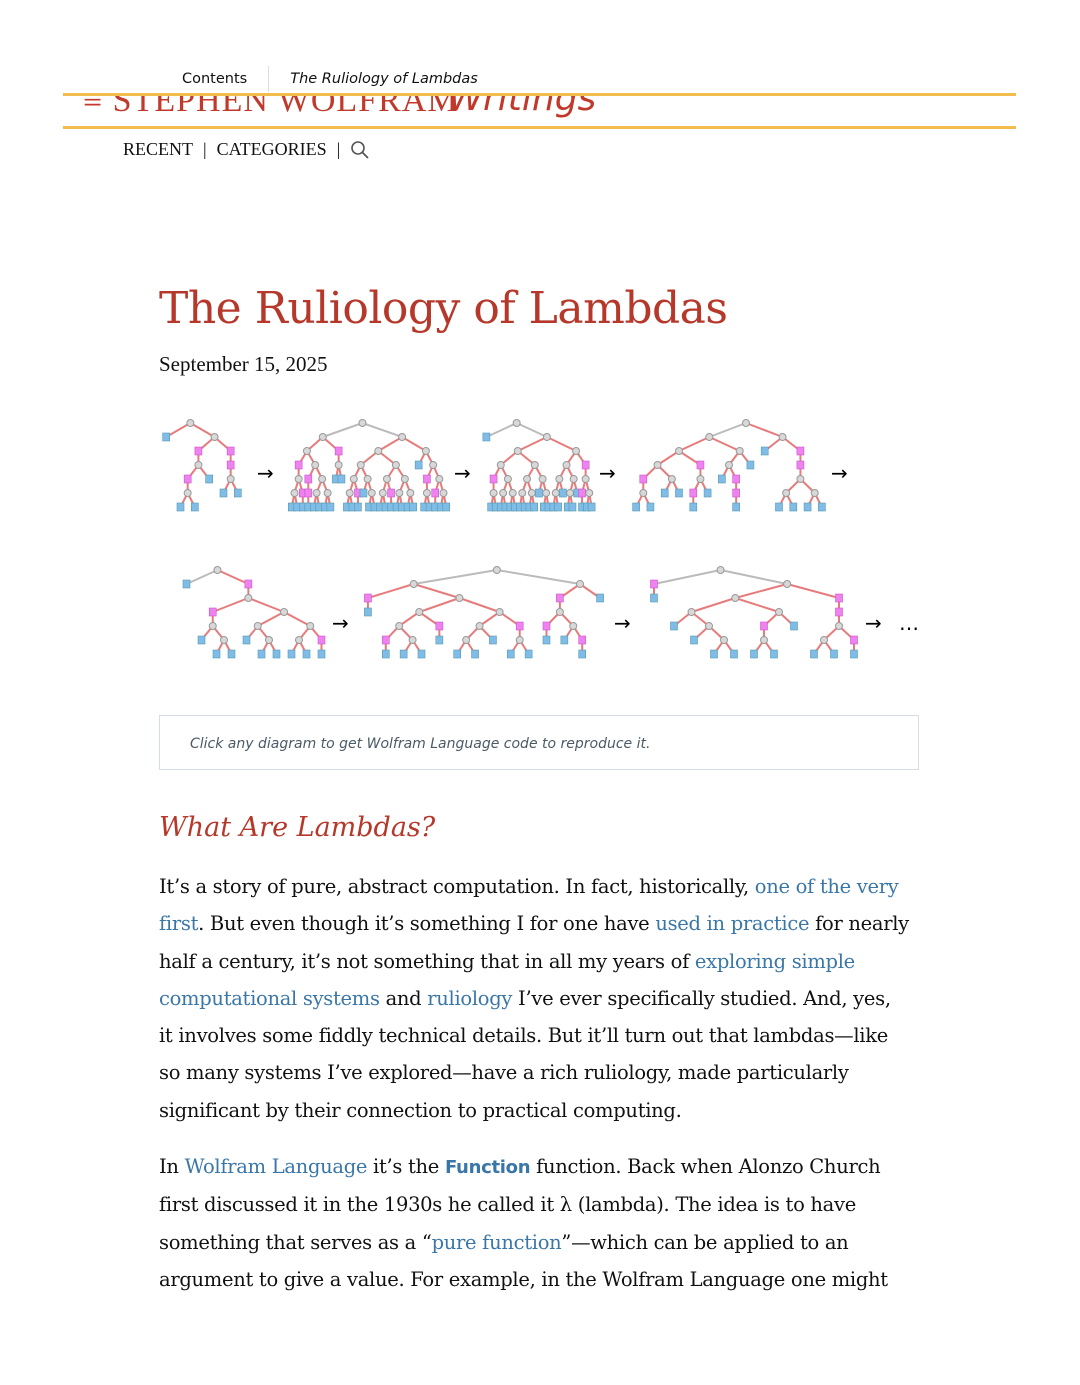  What do you see at coordinates (269, 79) in the screenshot?
I see `divider` at bounding box center [269, 79].